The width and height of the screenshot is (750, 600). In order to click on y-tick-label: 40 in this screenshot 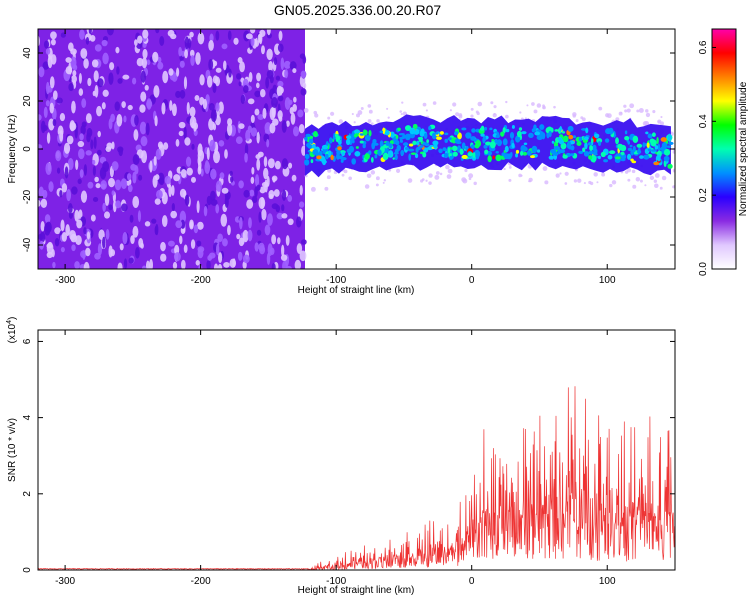, I will do `click(27, 53)`.